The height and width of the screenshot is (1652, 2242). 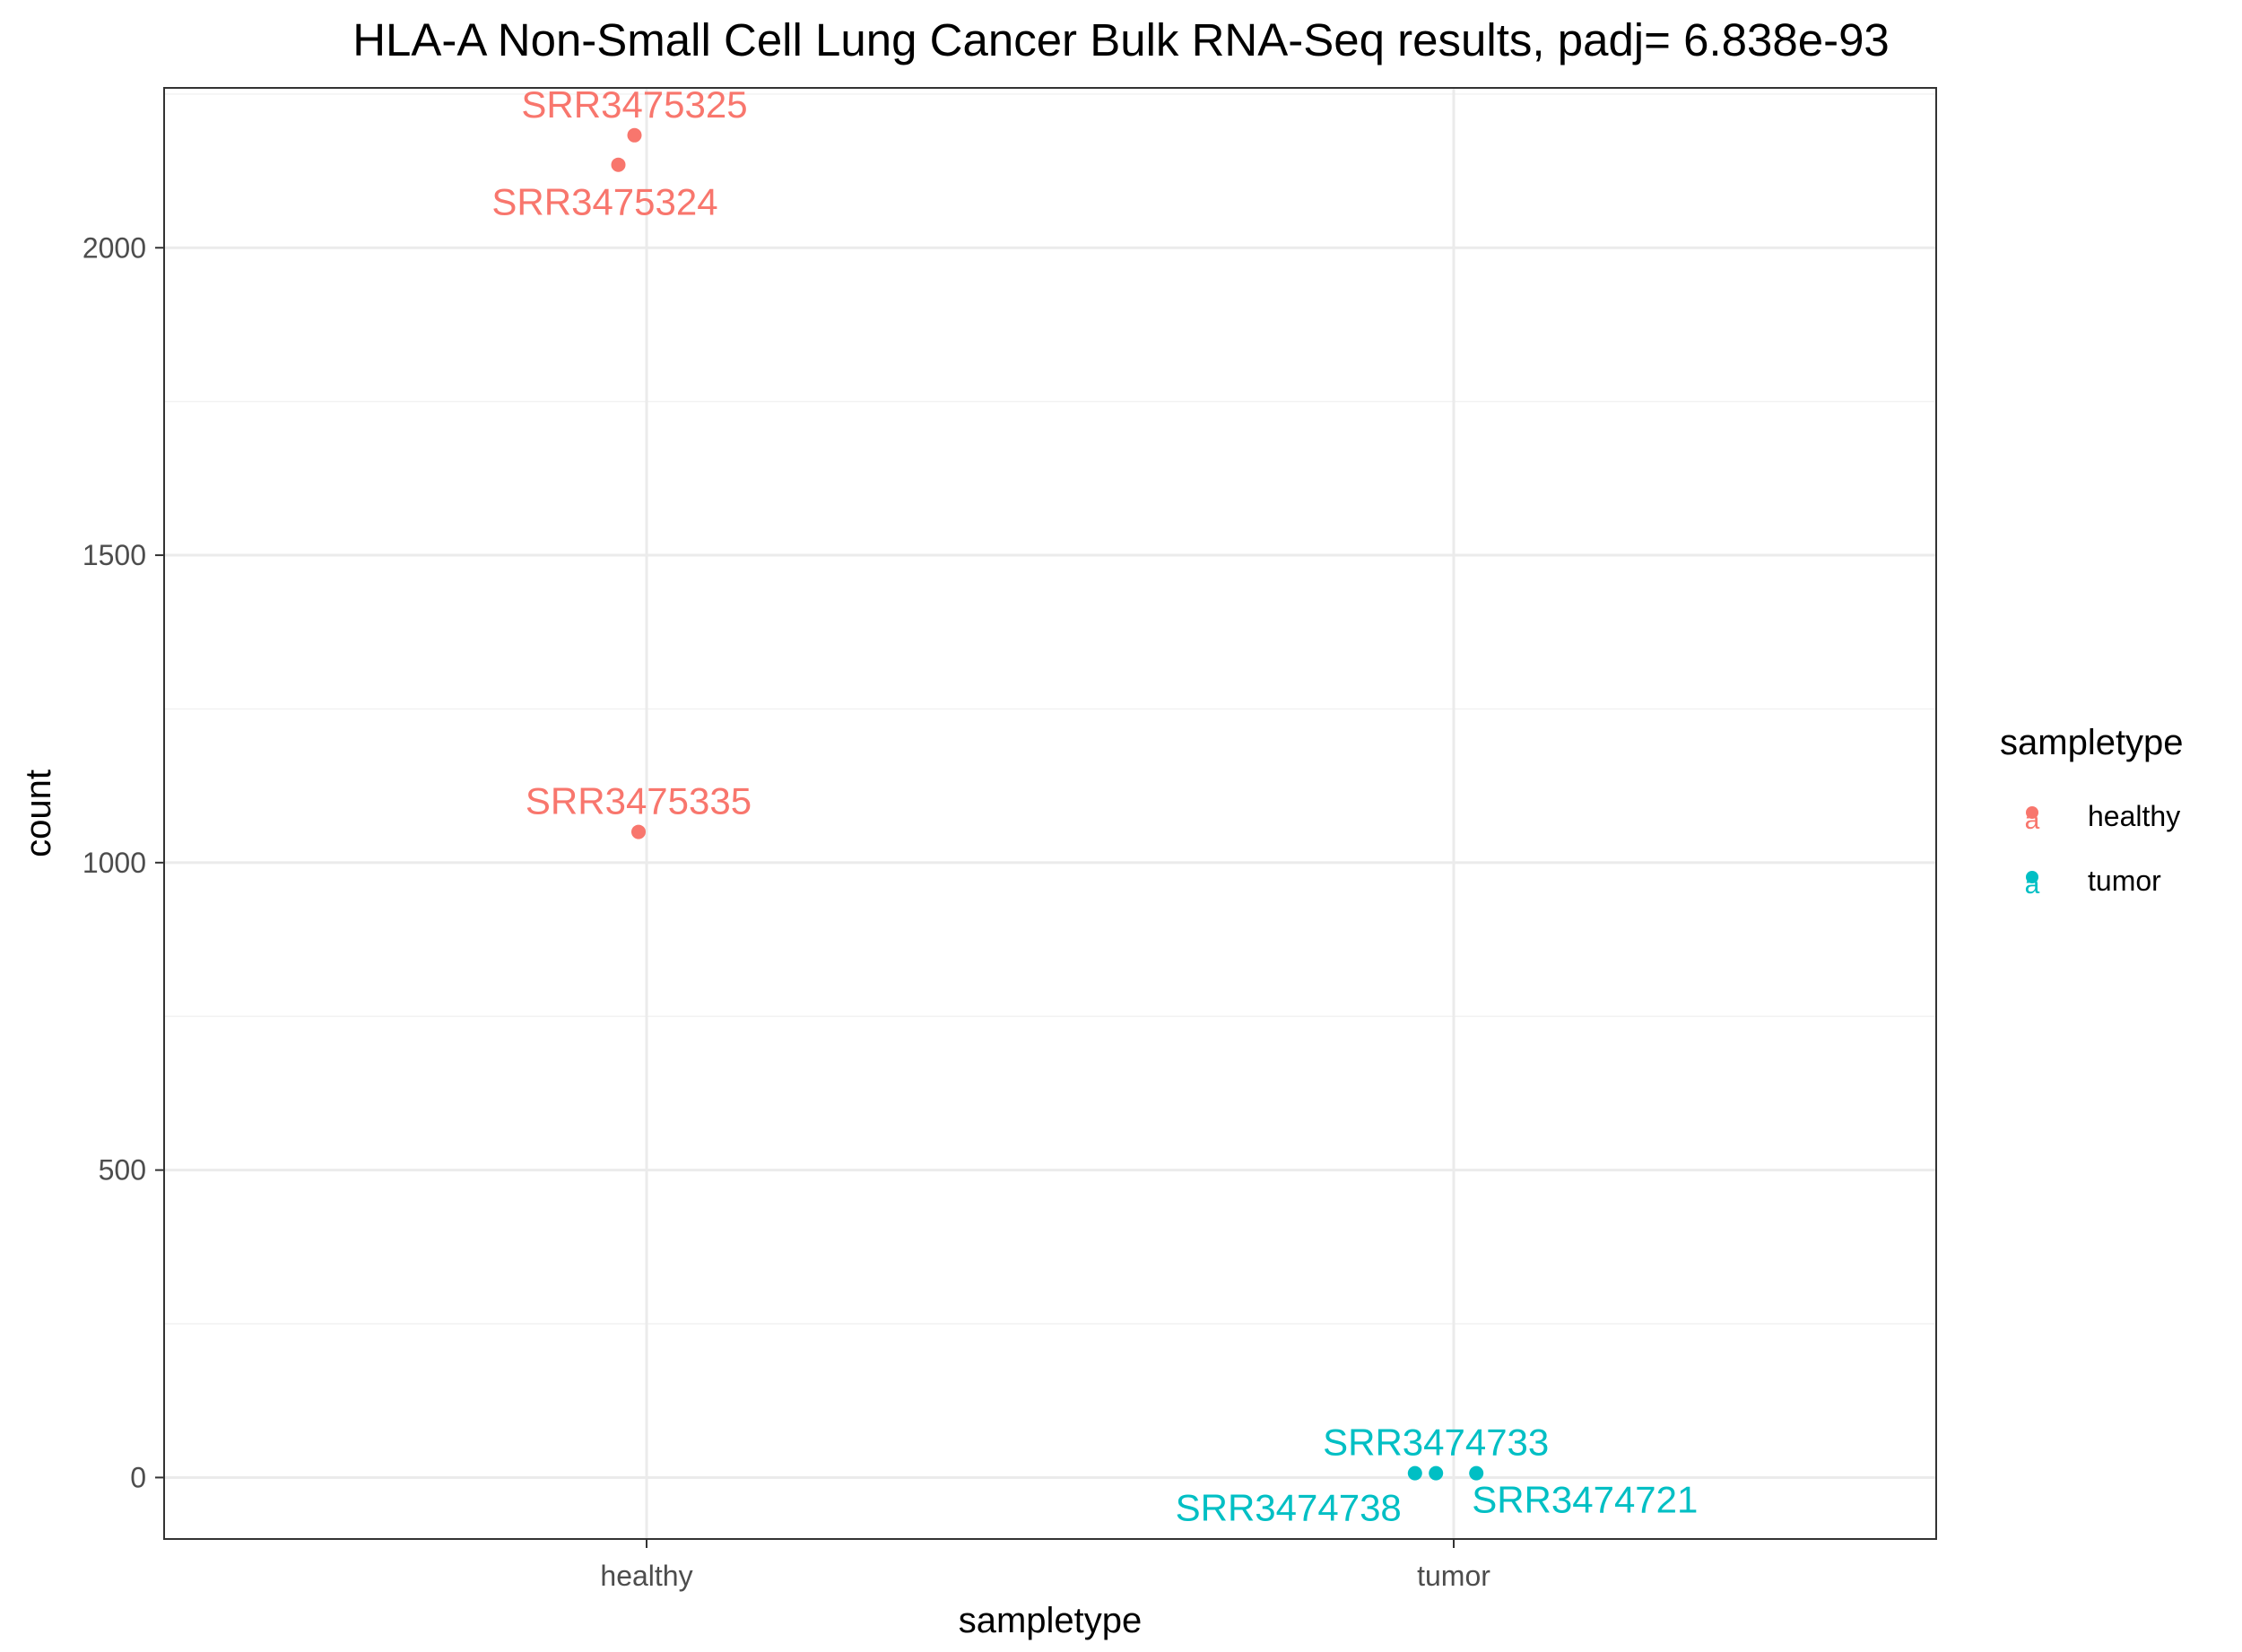 What do you see at coordinates (114, 863) in the screenshot?
I see `y-tick-label: 1000` at bounding box center [114, 863].